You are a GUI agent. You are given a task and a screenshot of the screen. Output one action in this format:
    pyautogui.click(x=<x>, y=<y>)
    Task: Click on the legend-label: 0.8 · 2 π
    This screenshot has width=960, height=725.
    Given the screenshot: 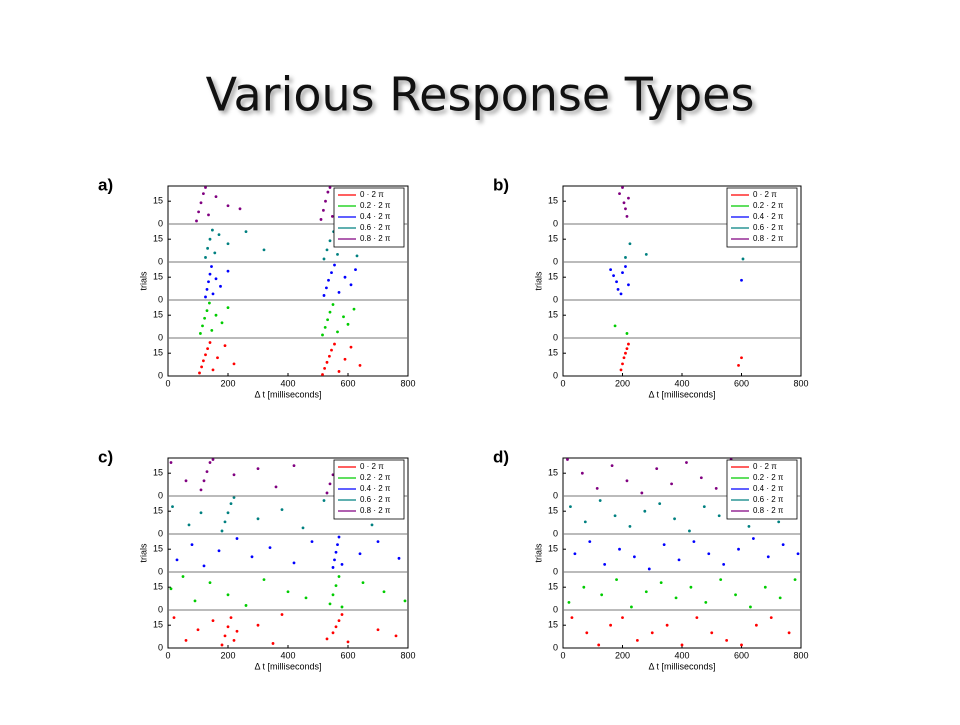 What is the action you would take?
    pyautogui.click(x=768, y=510)
    